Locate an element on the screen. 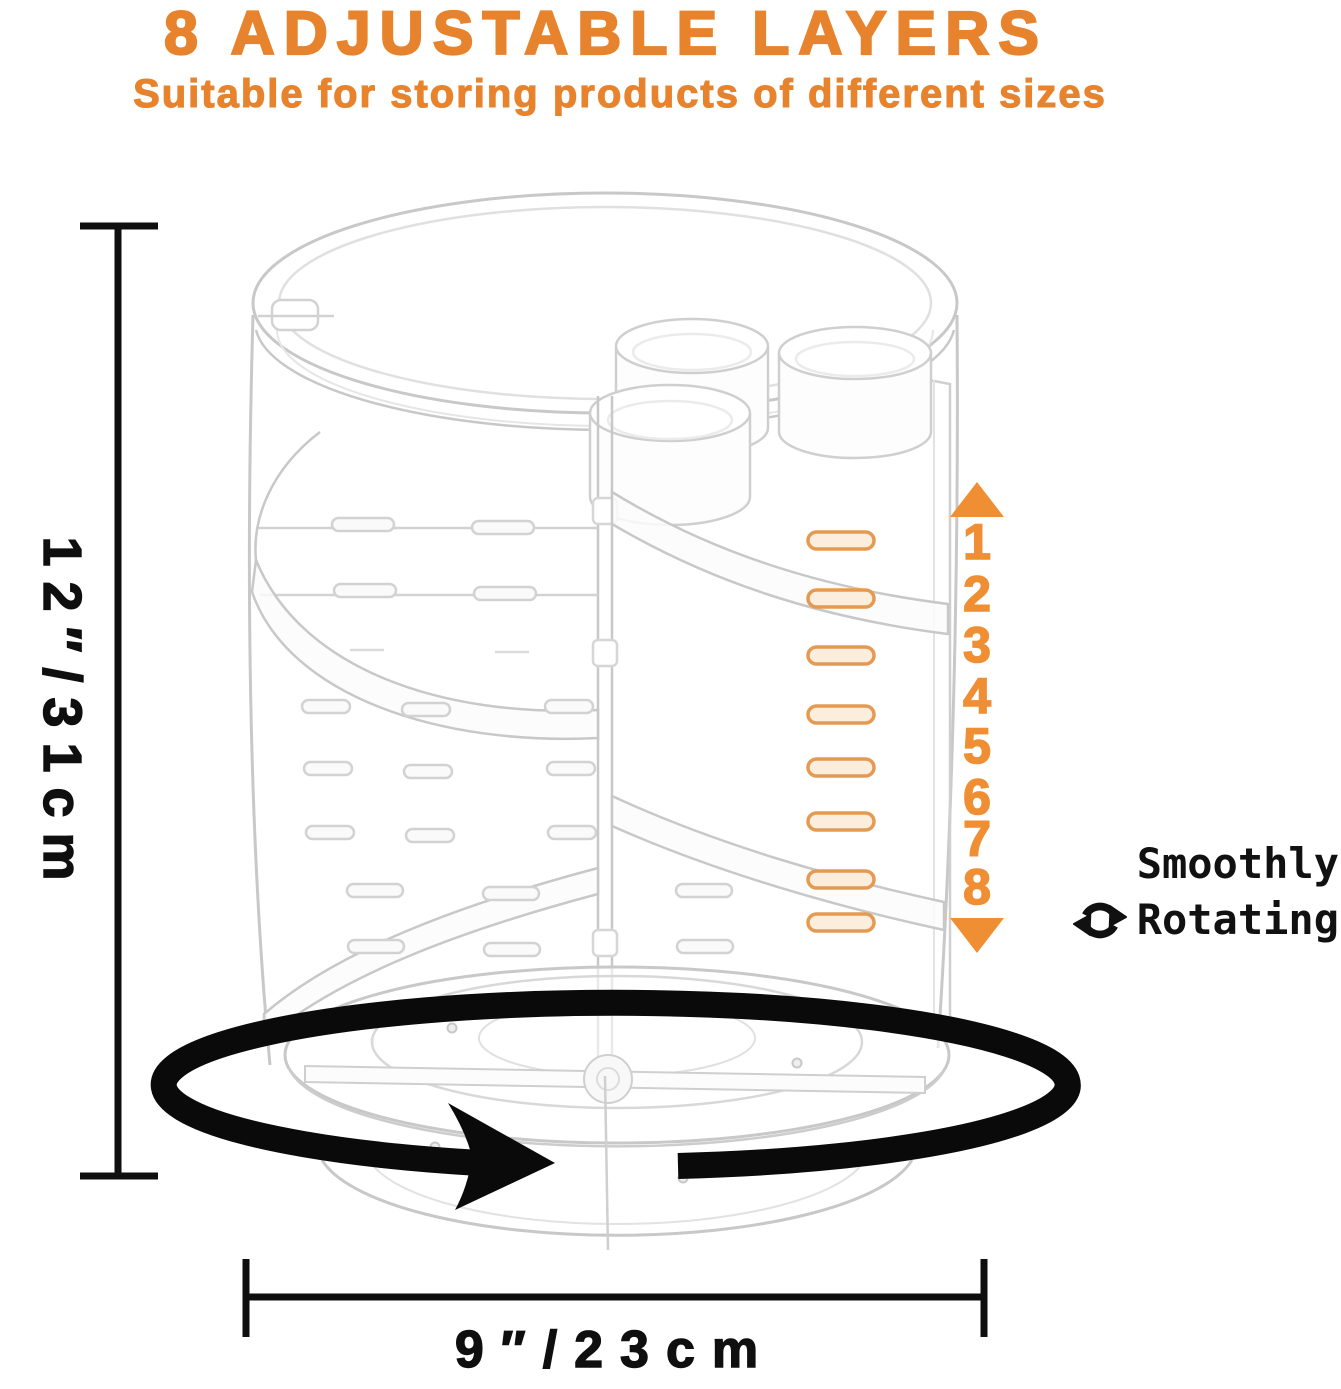 This screenshot has width=1341, height=1389. layer-number: 8 is located at coordinates (976, 887).